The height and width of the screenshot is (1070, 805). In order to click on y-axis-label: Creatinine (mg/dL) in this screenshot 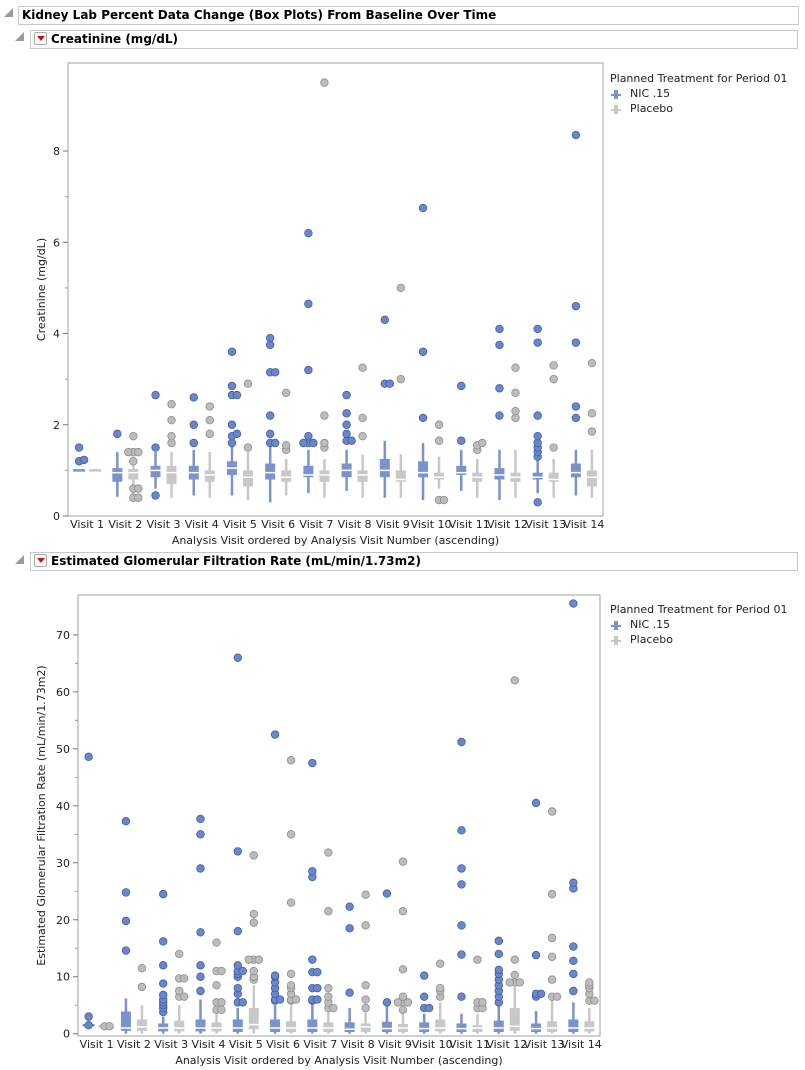, I will do `click(41, 289)`.